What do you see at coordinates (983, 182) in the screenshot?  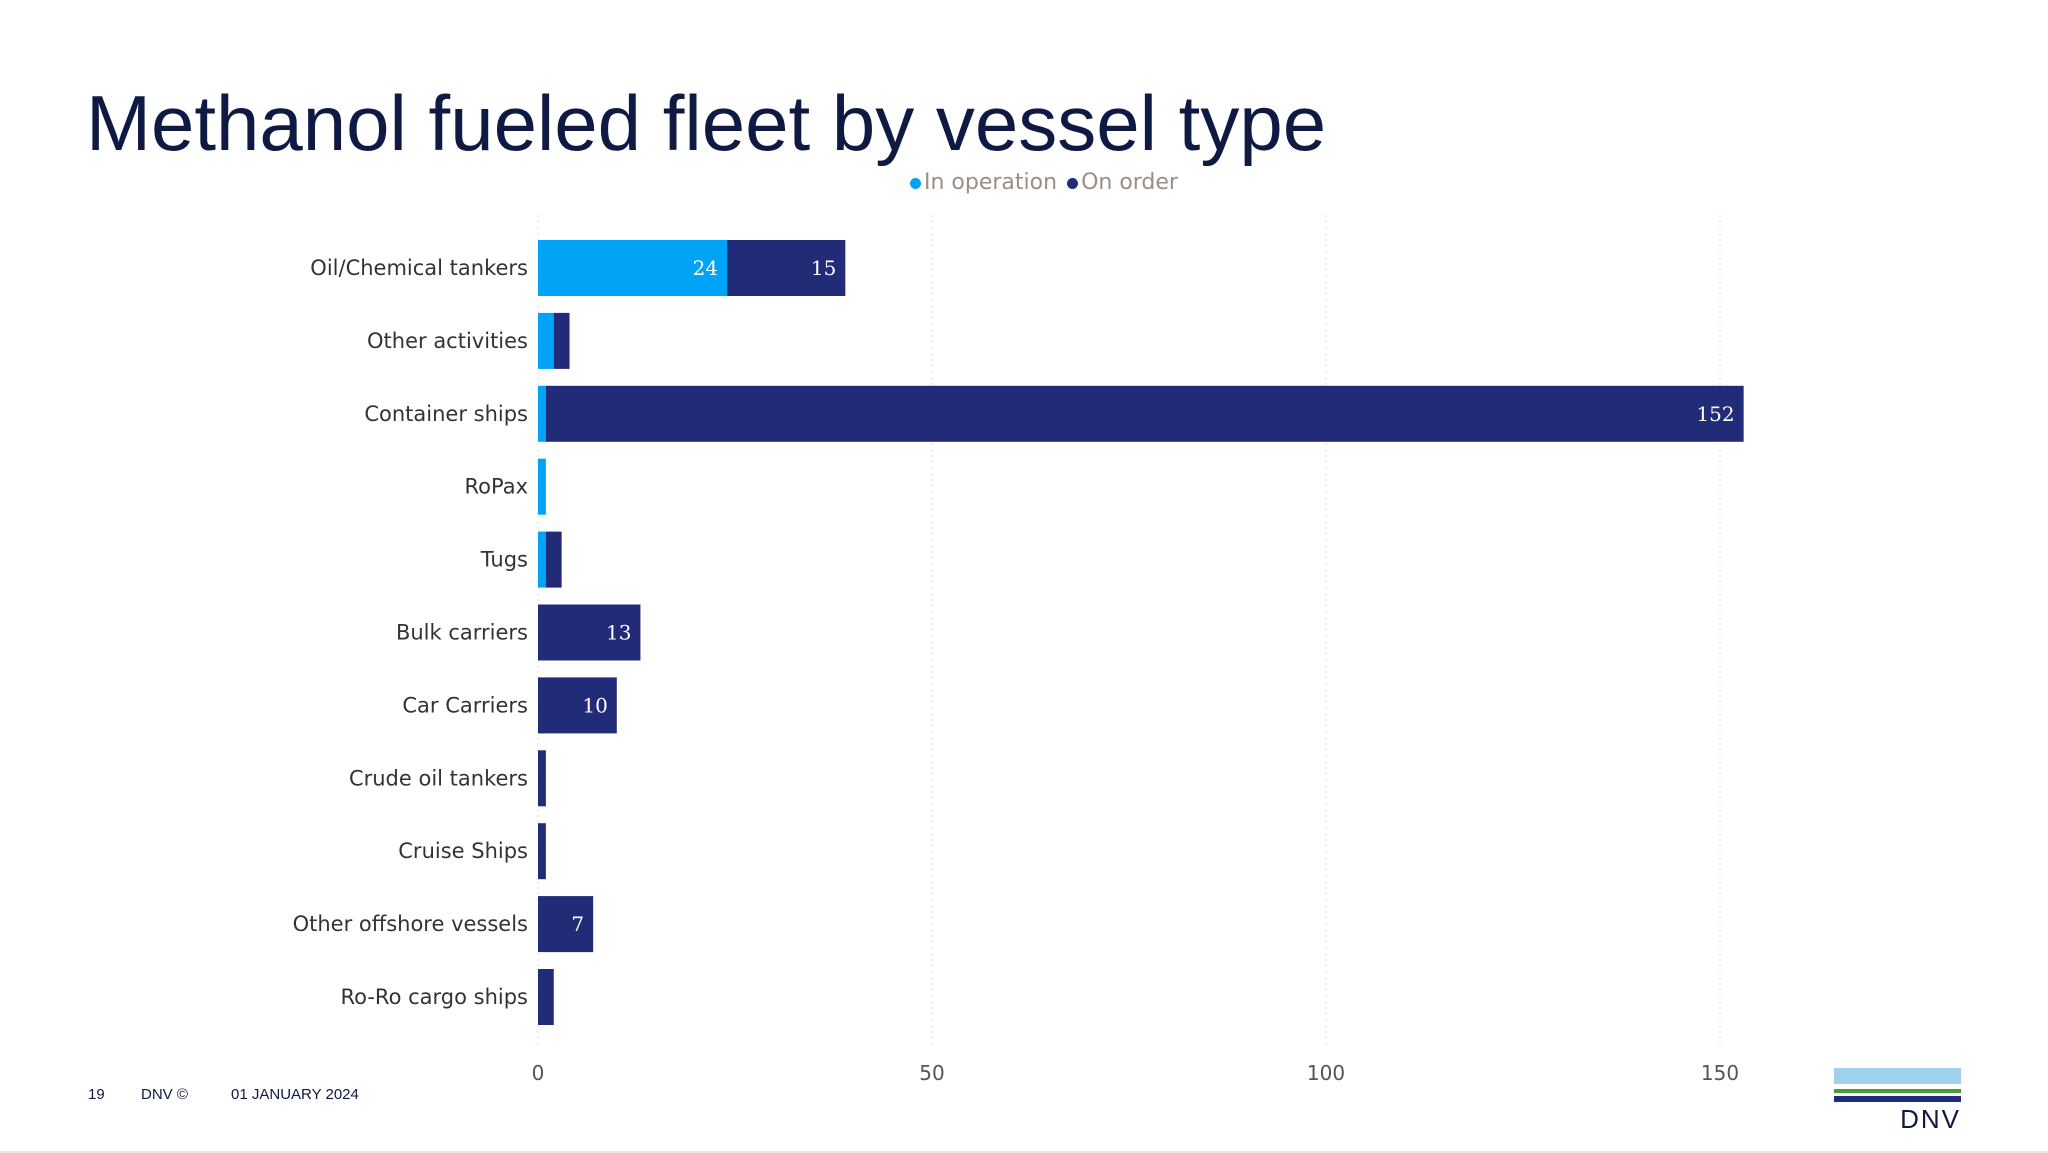 I see `legend-in-operation: In operation` at bounding box center [983, 182].